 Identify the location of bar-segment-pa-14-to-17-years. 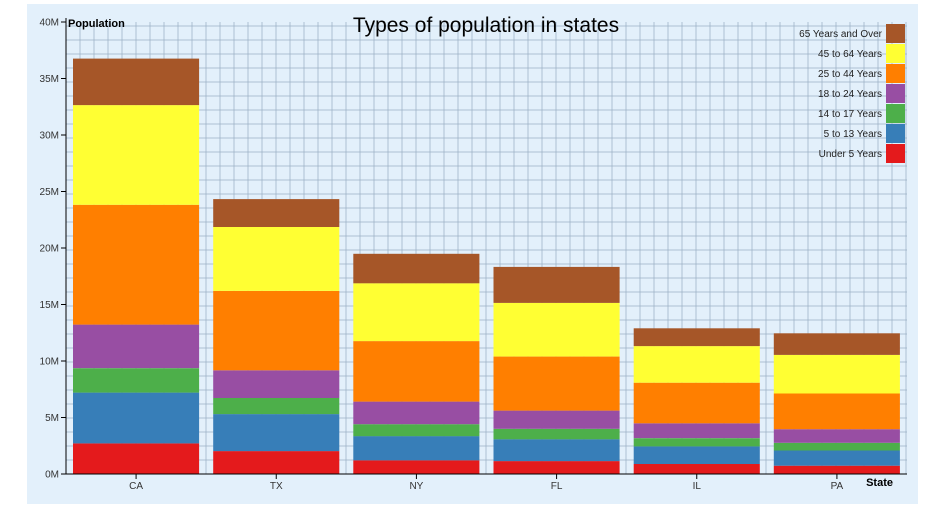
(836, 446).